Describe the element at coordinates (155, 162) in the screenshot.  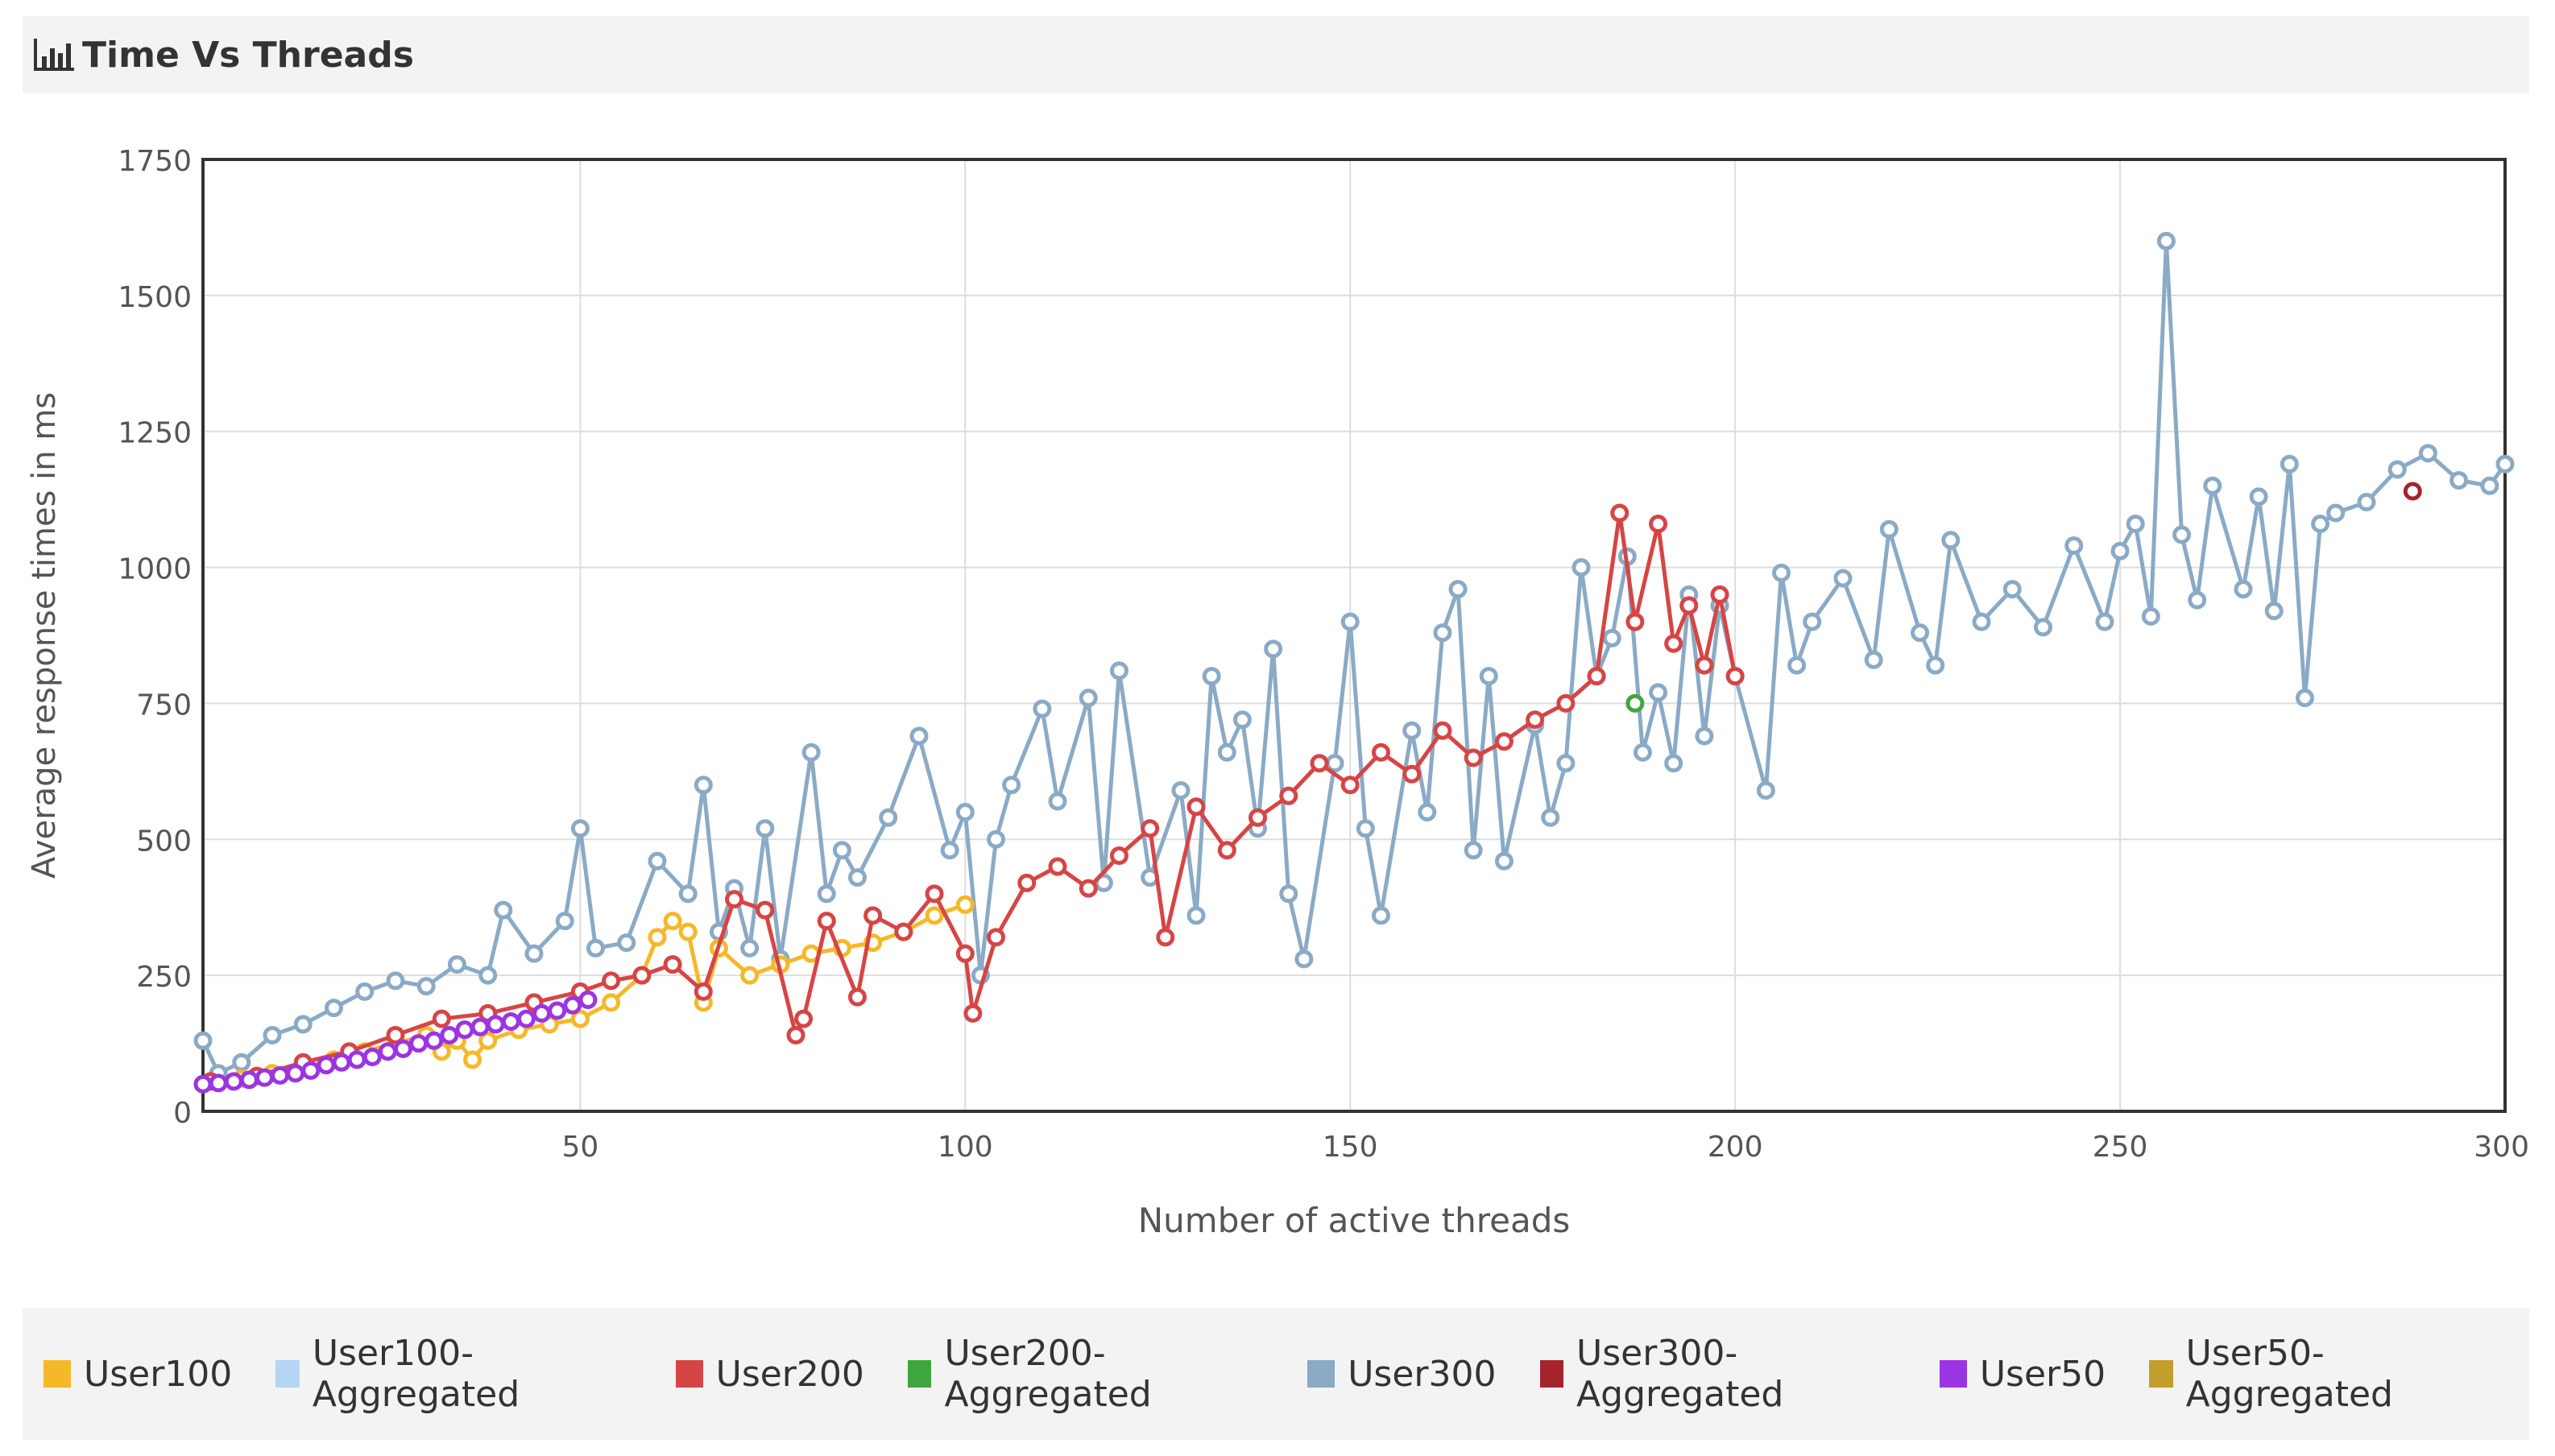
I see `y-tick-label: 1750` at that location.